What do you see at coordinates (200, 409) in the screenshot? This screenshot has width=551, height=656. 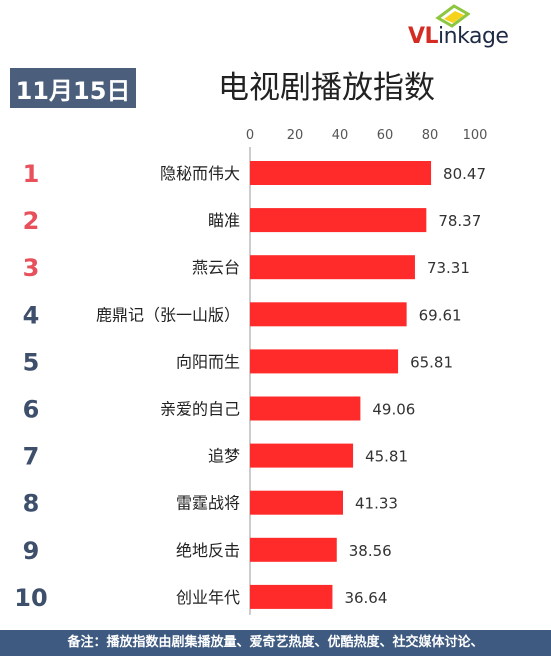 I see `category-label: 亲爱的自己` at bounding box center [200, 409].